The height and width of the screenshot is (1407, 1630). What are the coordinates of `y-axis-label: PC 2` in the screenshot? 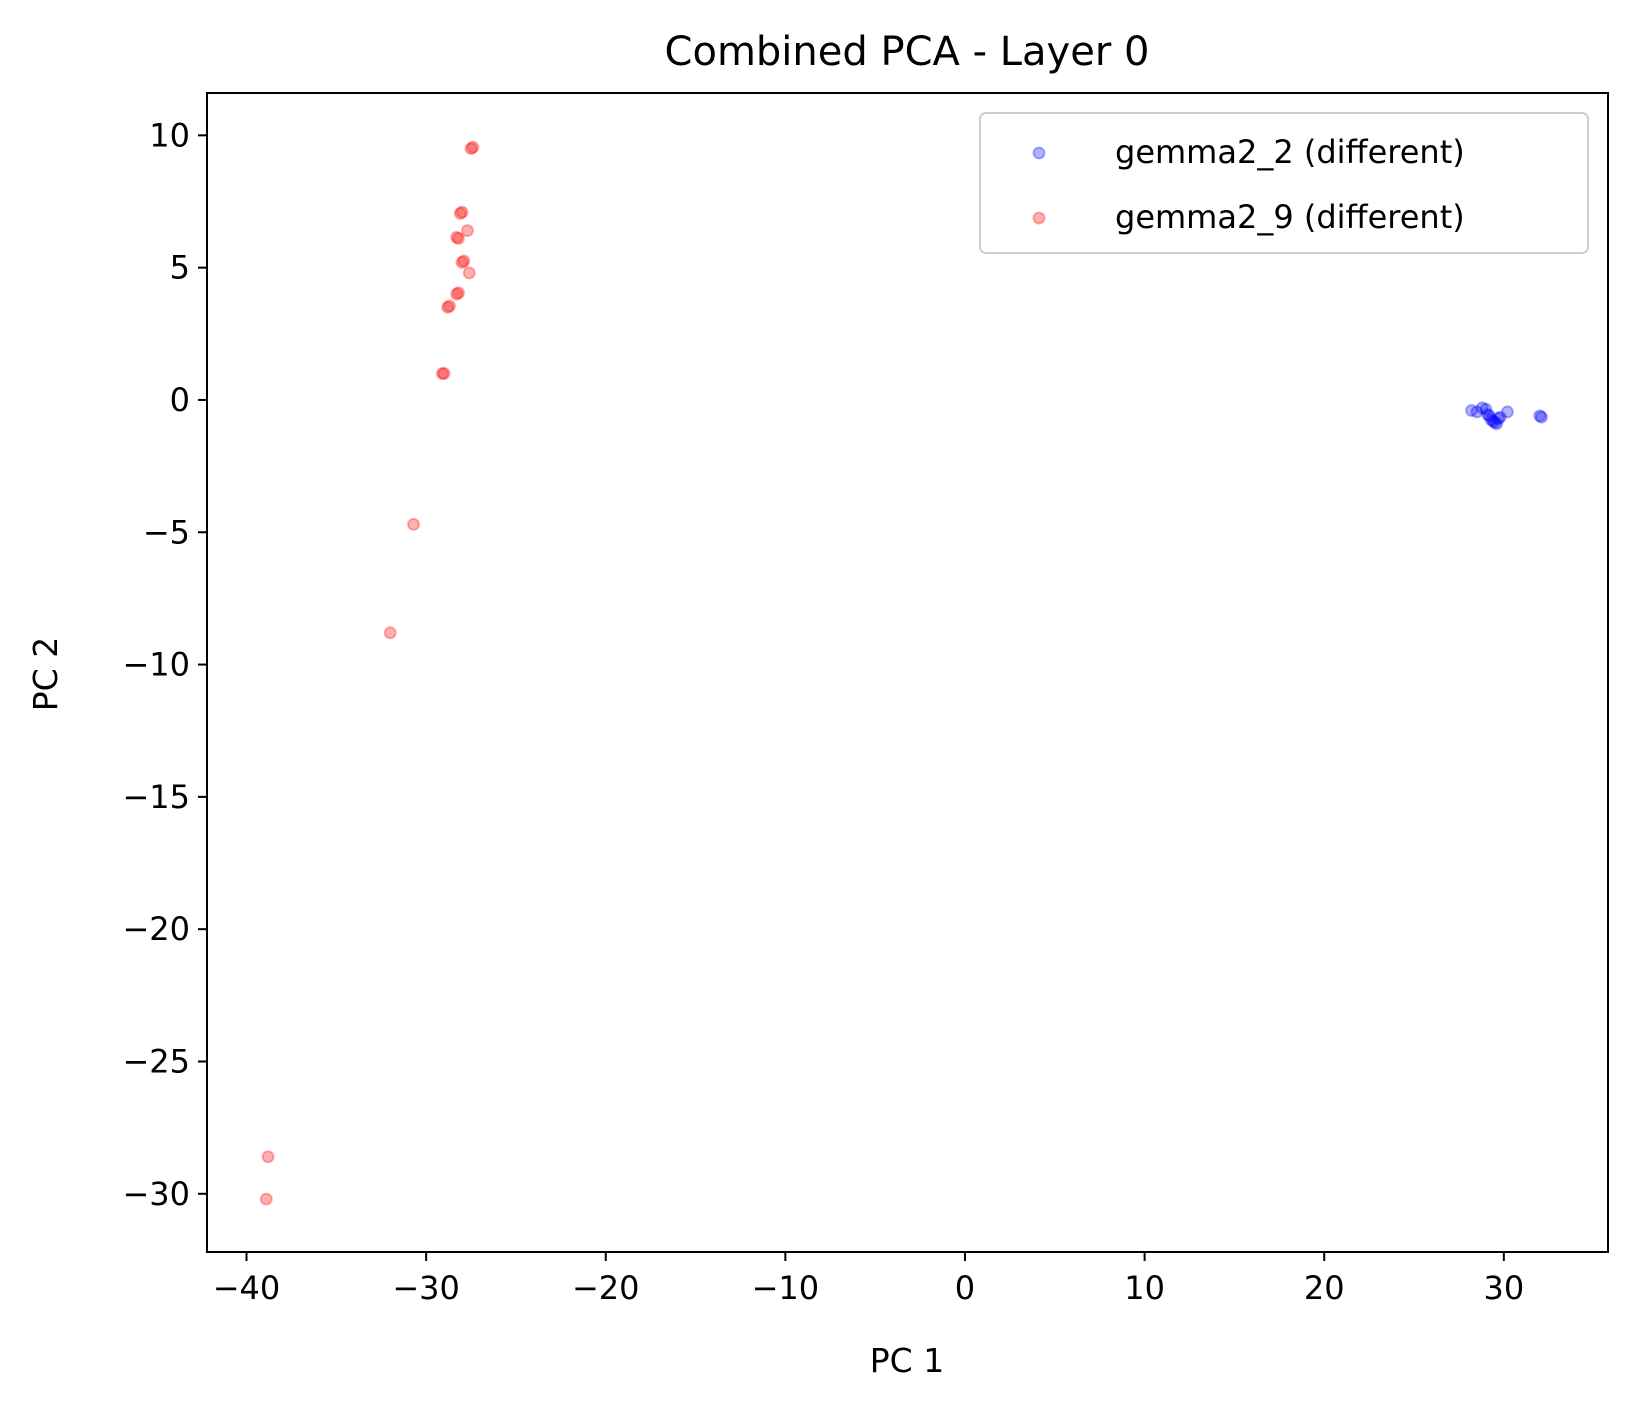 It's located at (45, 674).